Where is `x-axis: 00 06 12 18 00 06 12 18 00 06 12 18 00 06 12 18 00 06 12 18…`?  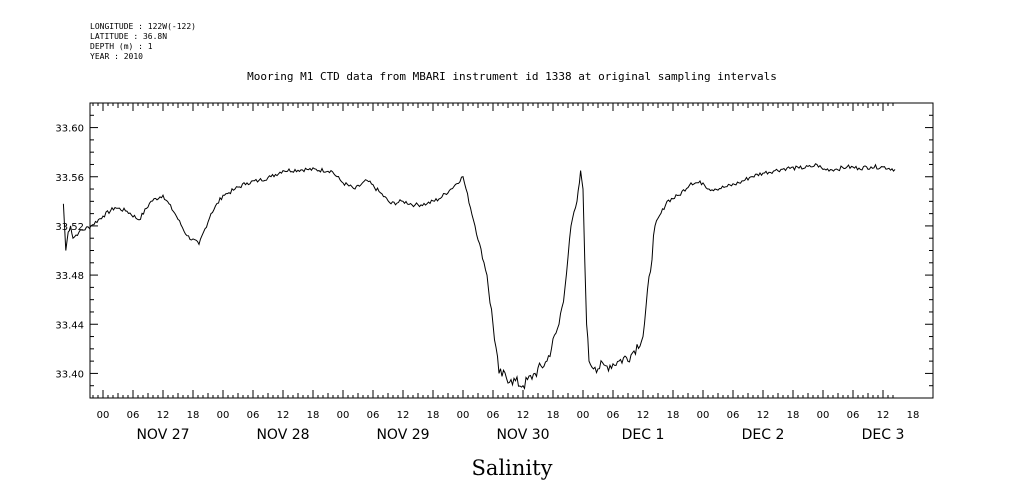 x-axis: 00 06 12 18 00 06 12 18 00 06 12 18 00 06 12 18 00 06 12 18… is located at coordinates (508, 426).